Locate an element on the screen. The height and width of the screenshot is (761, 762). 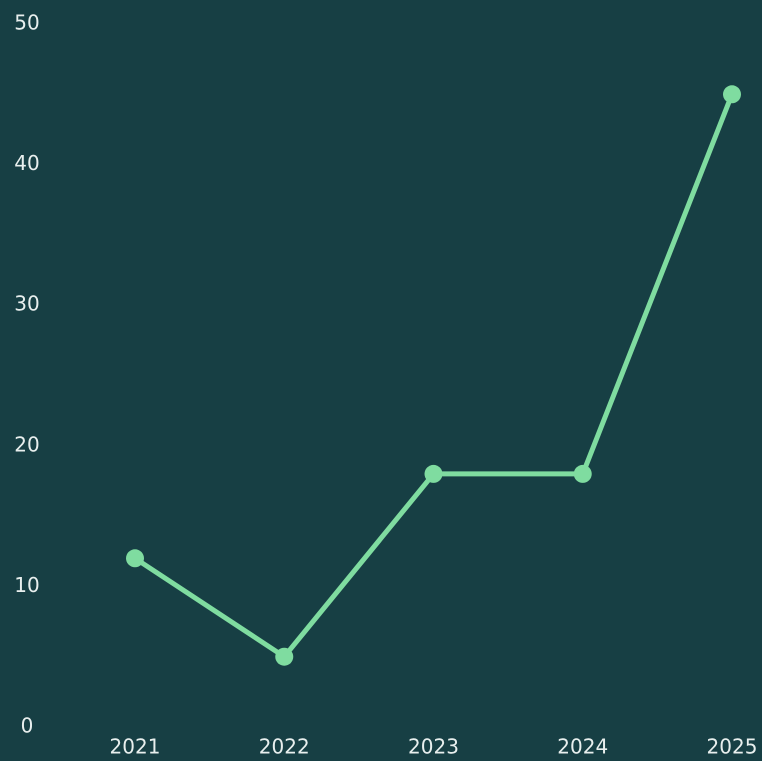
y-tick-label: 10 is located at coordinates (26, 585).